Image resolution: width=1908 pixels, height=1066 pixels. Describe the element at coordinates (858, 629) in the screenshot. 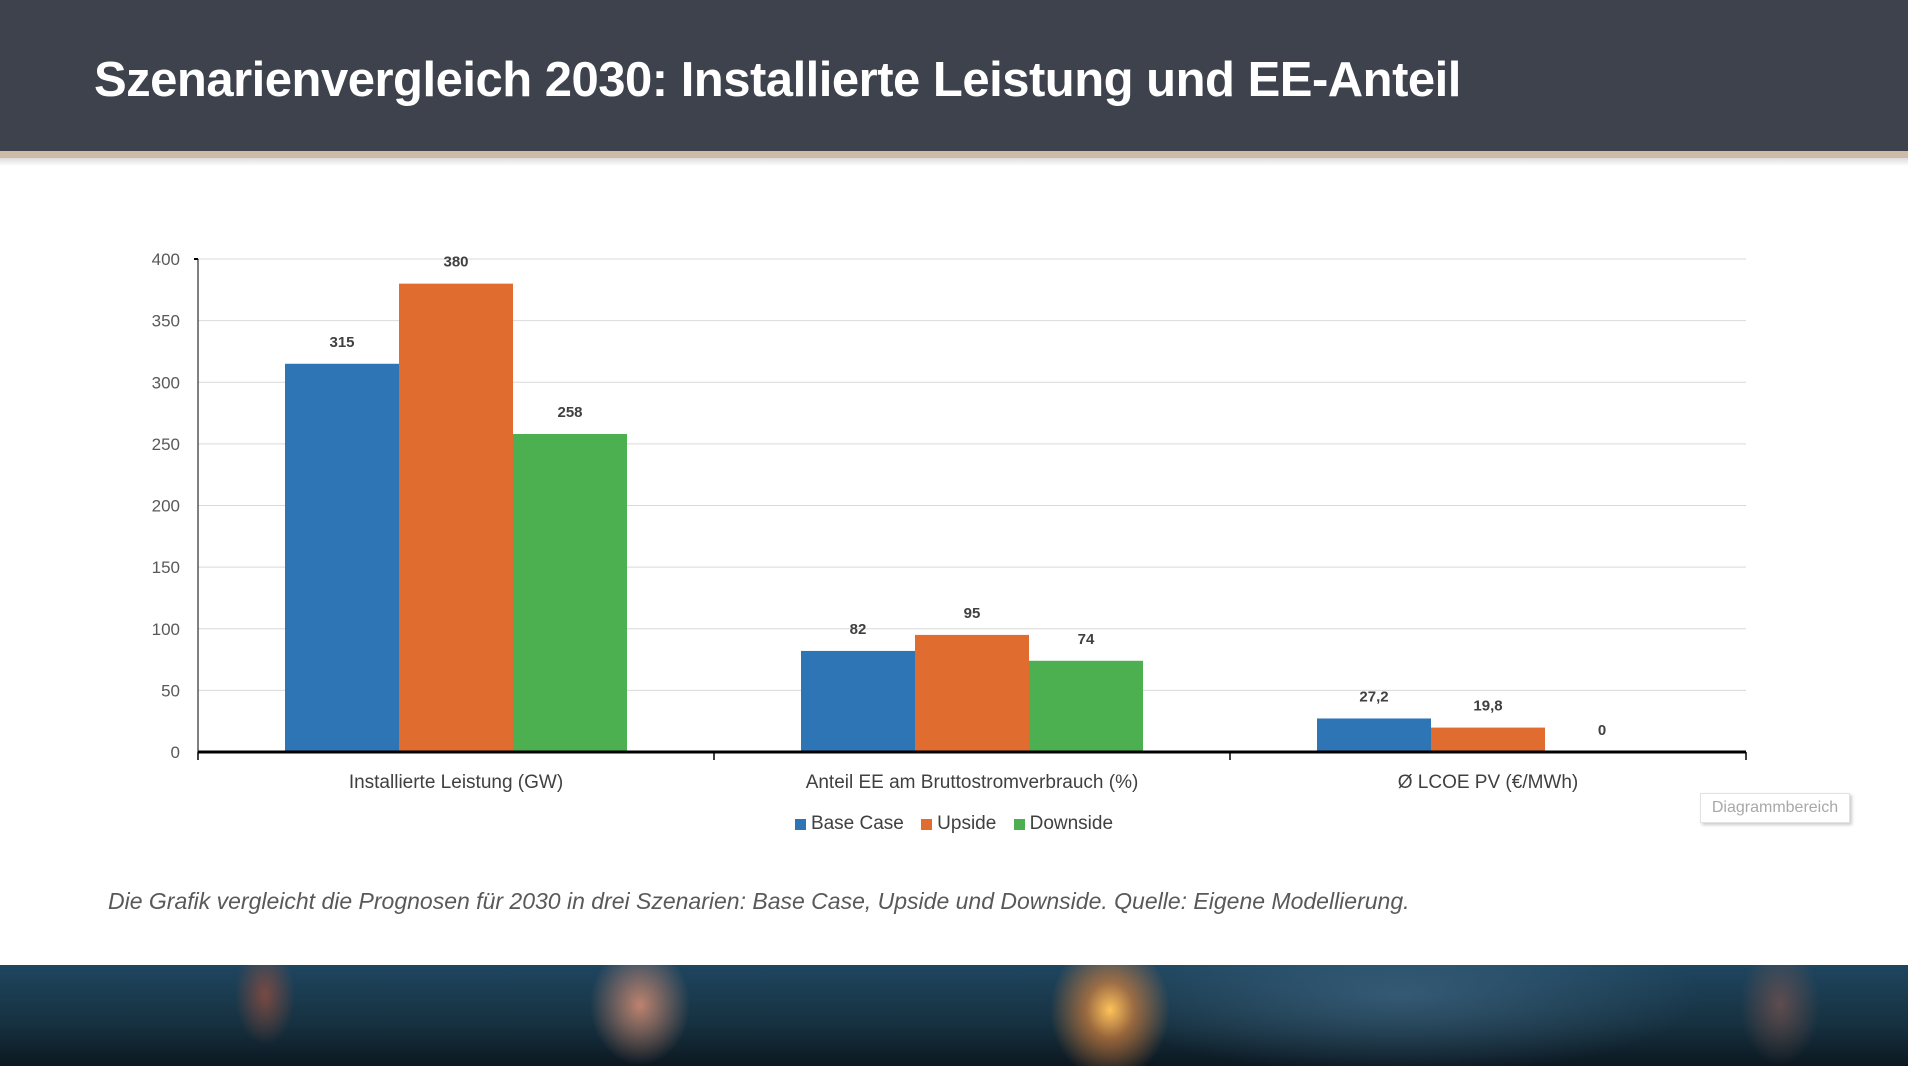

I see `data-label: 82` at that location.